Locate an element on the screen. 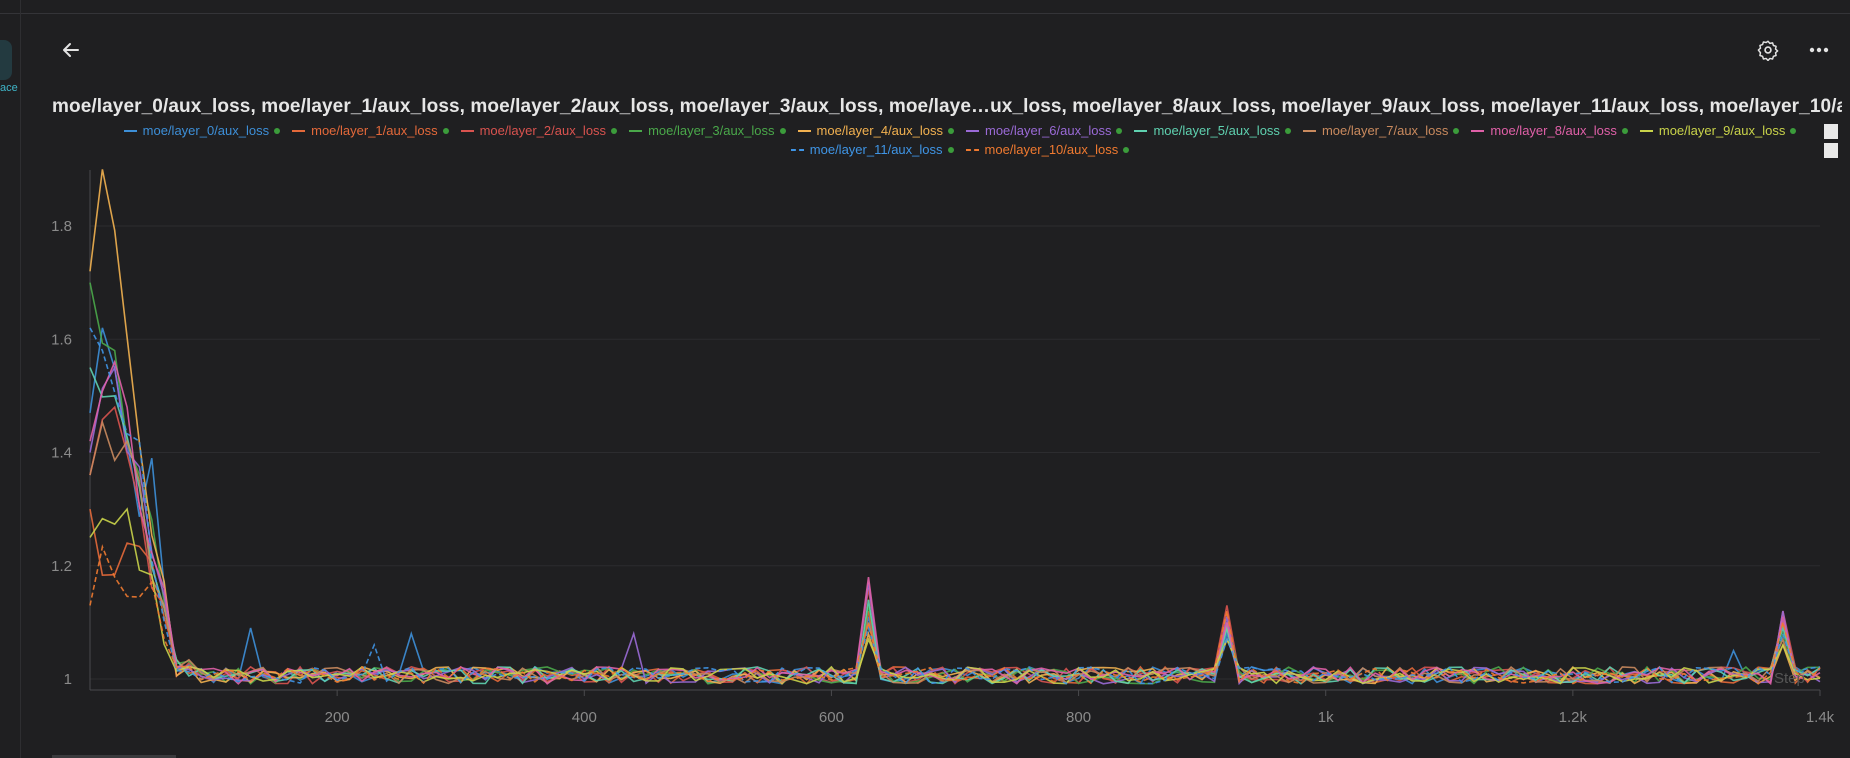  left-divider is located at coordinates (20, 379).